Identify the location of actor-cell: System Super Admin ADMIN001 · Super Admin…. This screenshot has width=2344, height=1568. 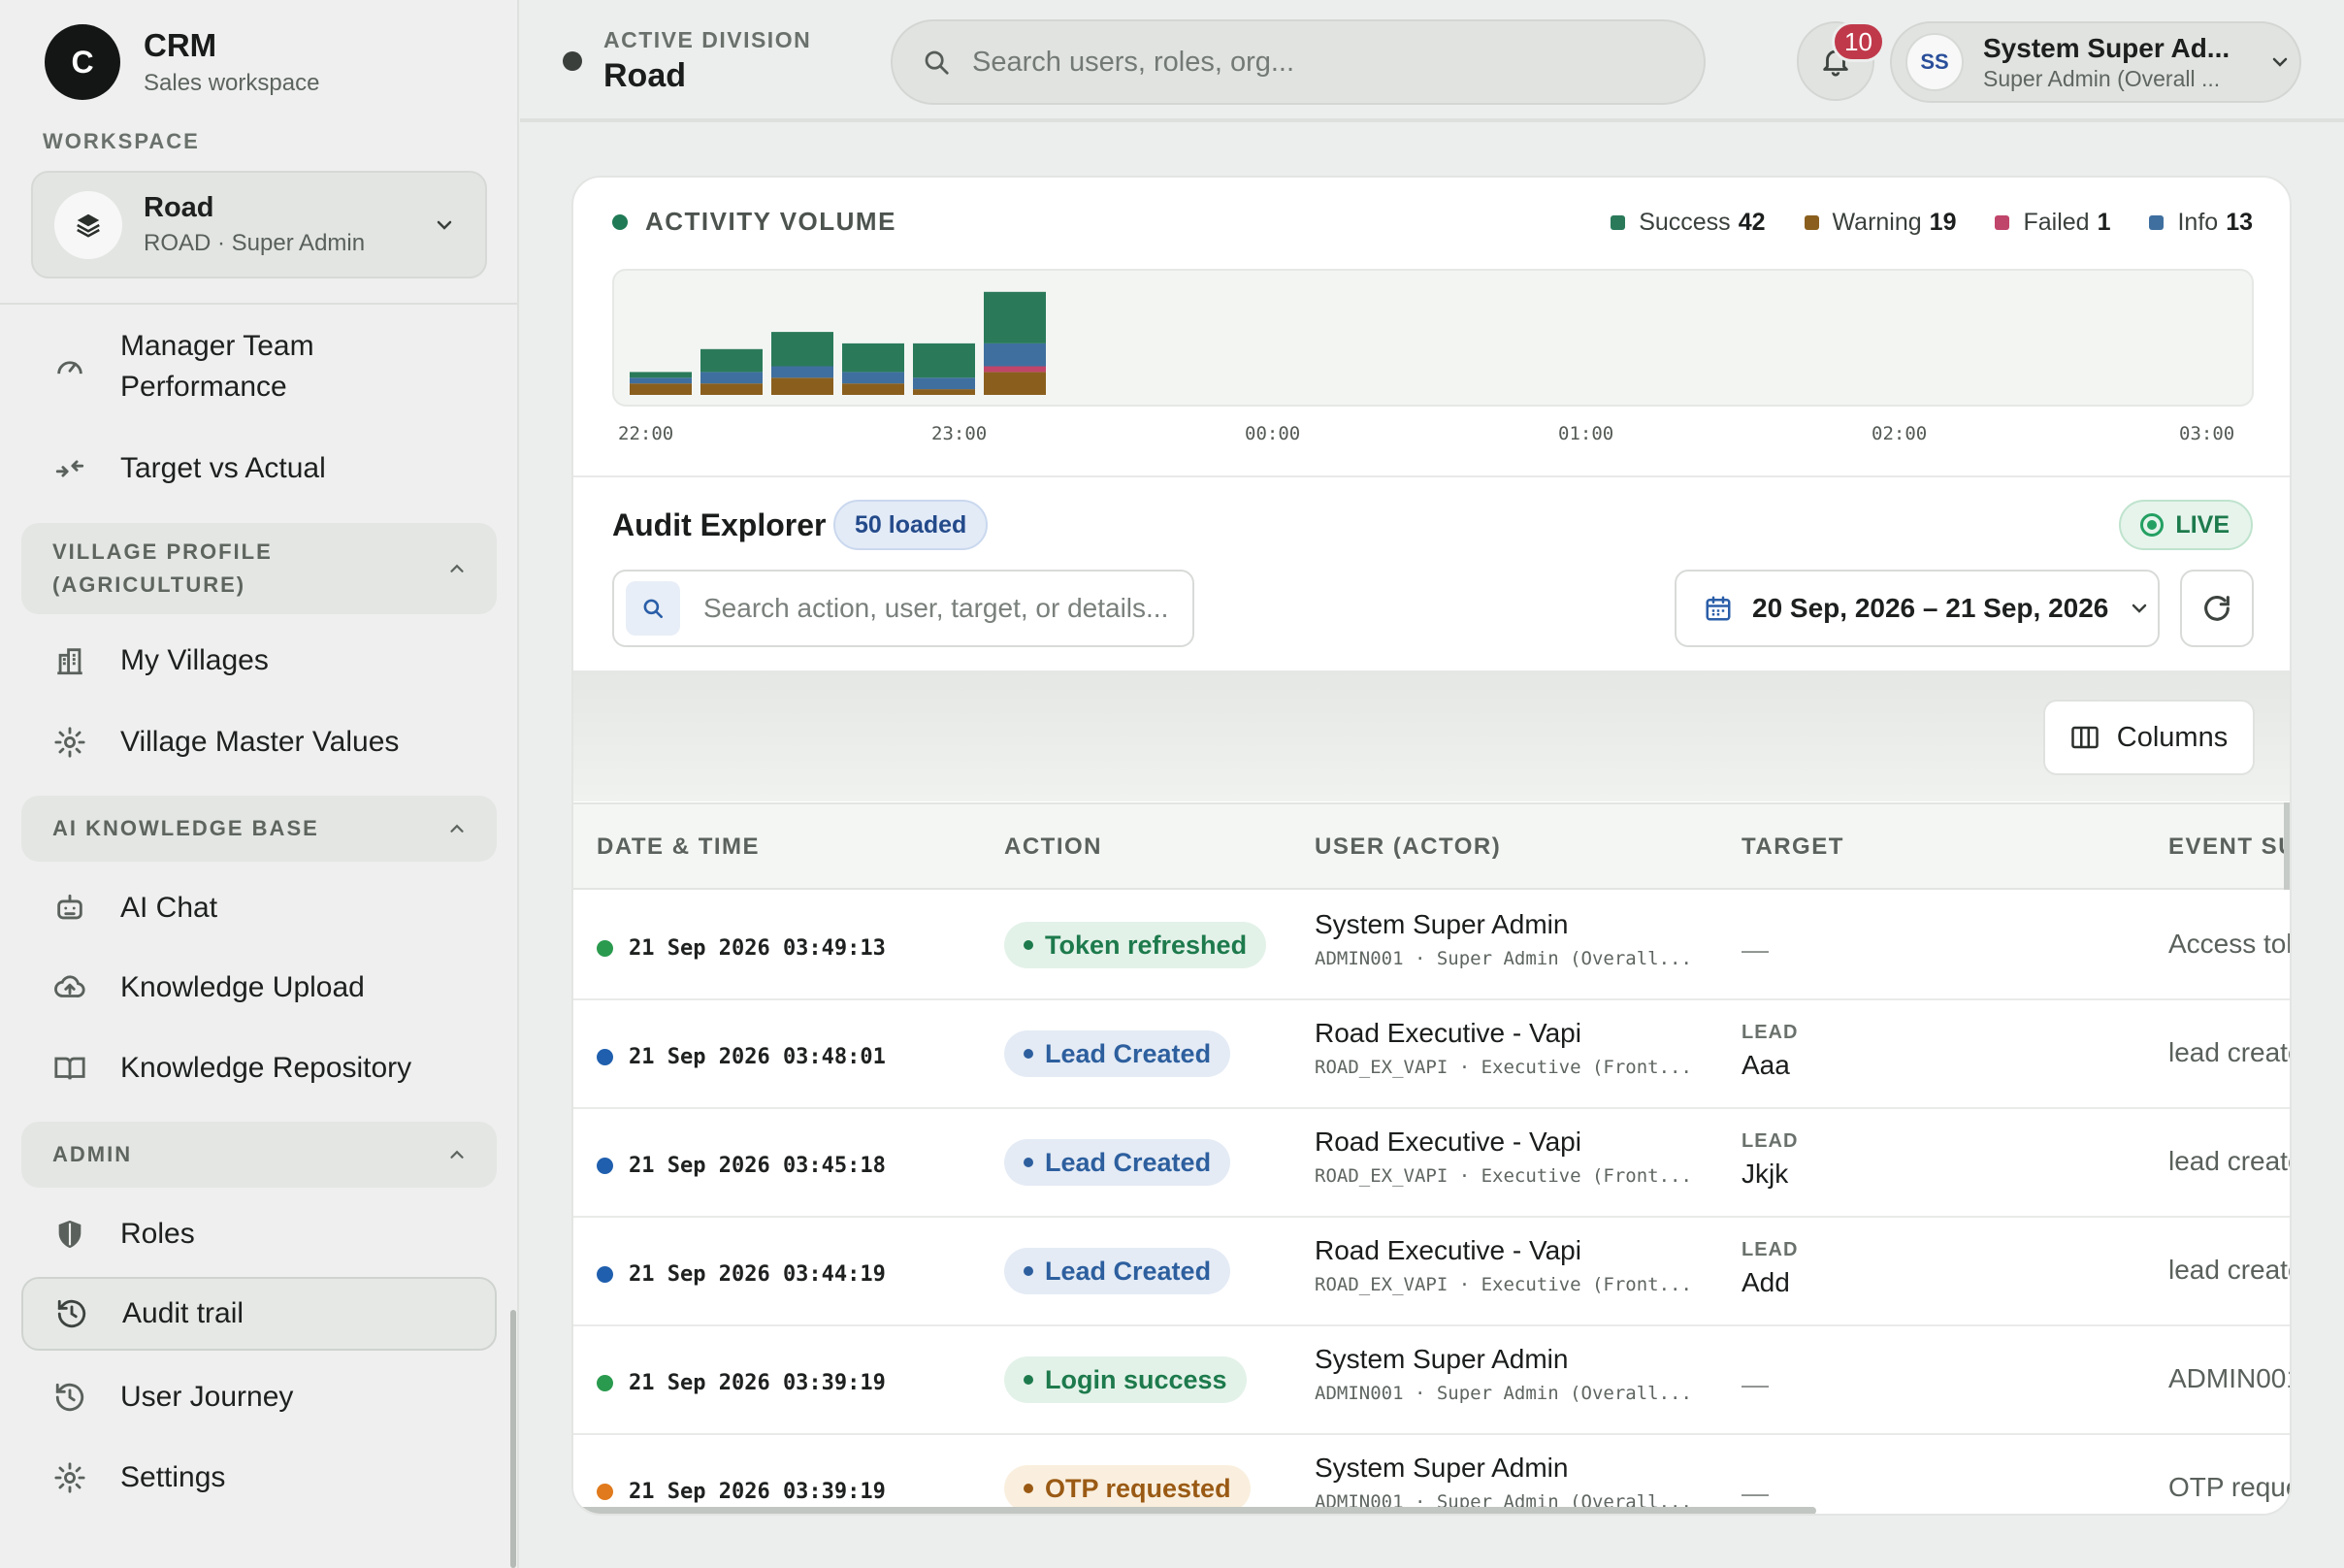
(1509, 1374).